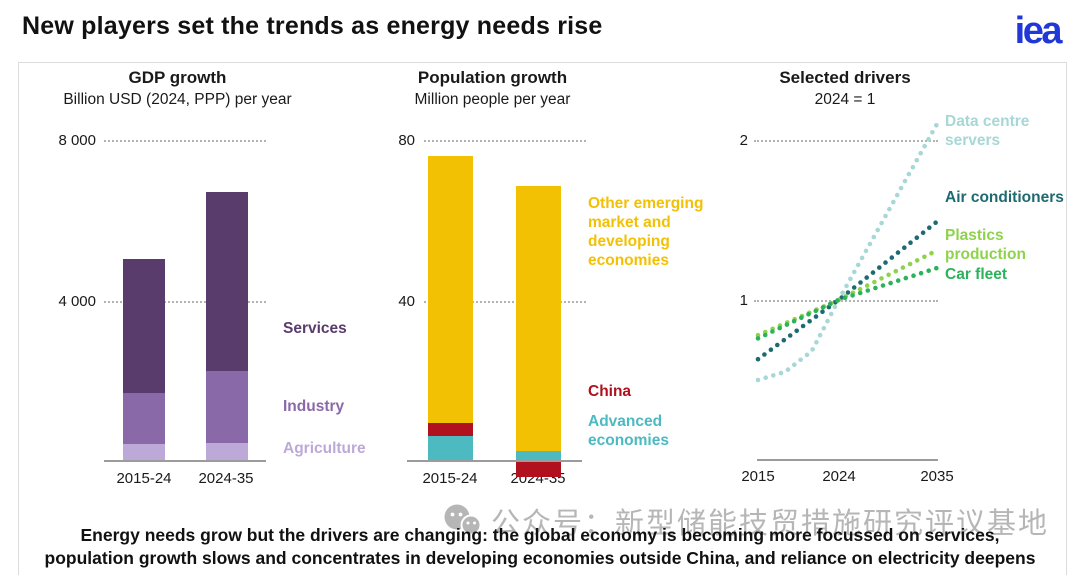 This screenshot has height=575, width=1080. Describe the element at coordinates (494, 461) in the screenshot. I see `population-x-axis` at that location.